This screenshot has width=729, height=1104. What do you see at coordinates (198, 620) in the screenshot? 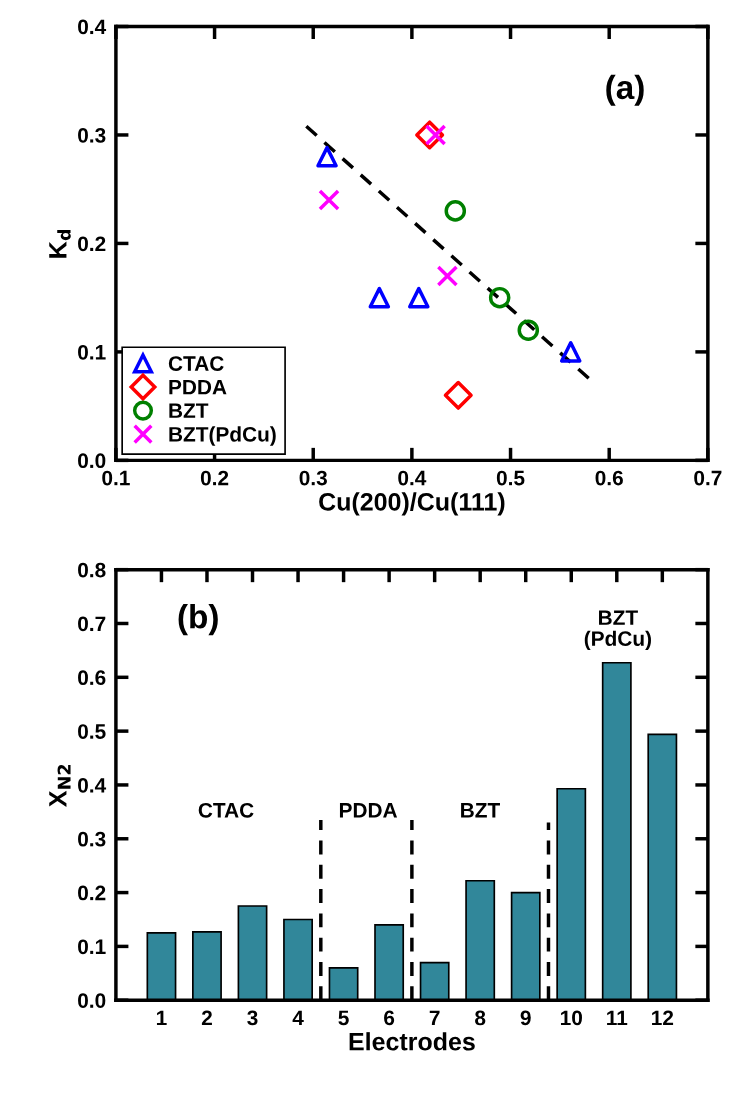
I see `annotation: (b)` at bounding box center [198, 620].